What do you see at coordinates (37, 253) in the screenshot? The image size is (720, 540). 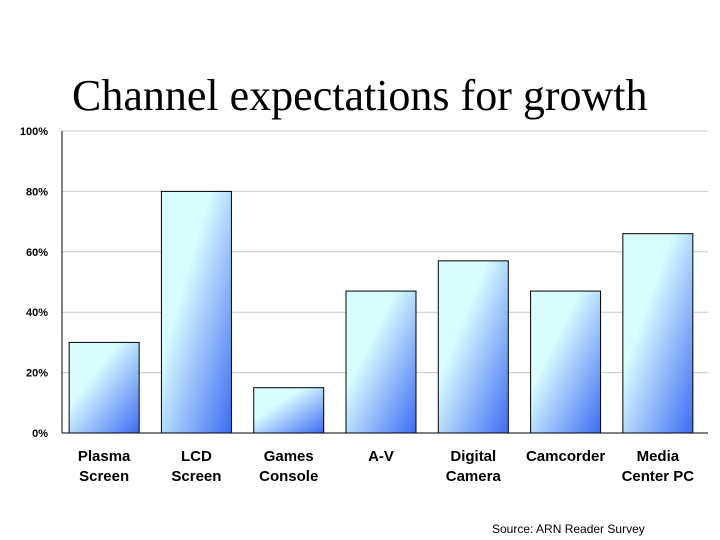 I see `y-tick-label: 60%` at bounding box center [37, 253].